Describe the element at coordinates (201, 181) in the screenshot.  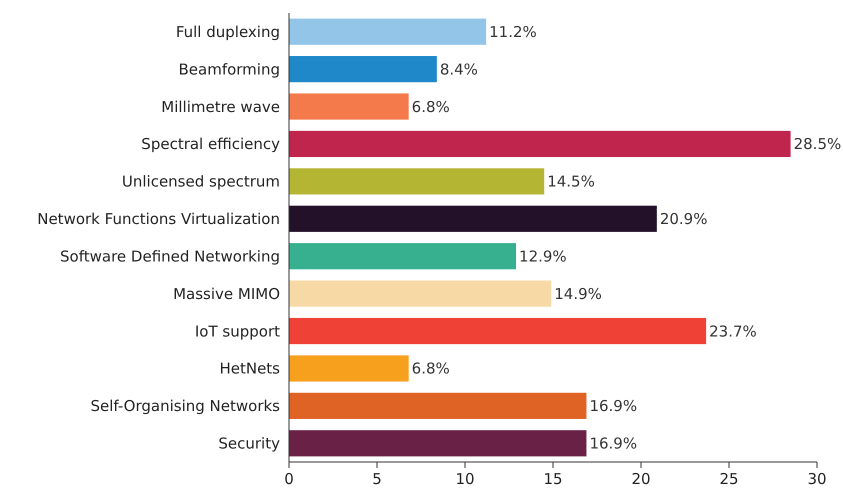
I see `y-tick-label: Unlicensed spectrum` at that location.